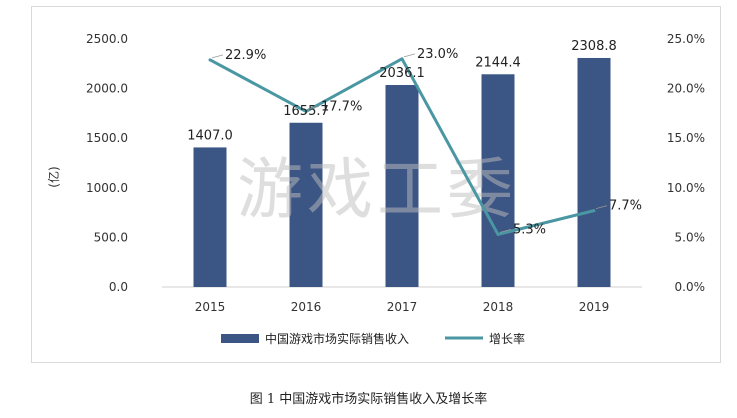 This screenshot has height=418, width=737. What do you see at coordinates (690, 287) in the screenshot?
I see `y2-tick-label: 0.0%` at bounding box center [690, 287].